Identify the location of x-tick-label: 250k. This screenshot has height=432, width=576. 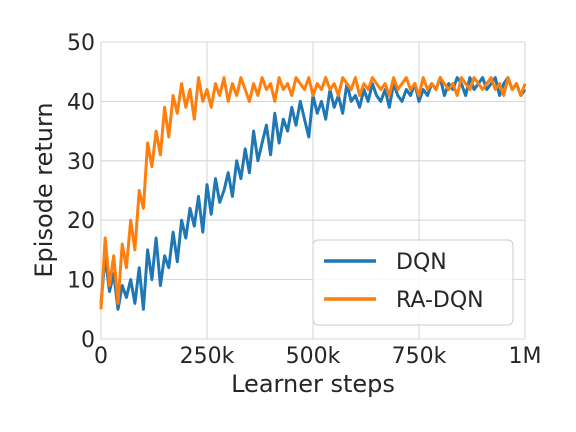
(207, 356).